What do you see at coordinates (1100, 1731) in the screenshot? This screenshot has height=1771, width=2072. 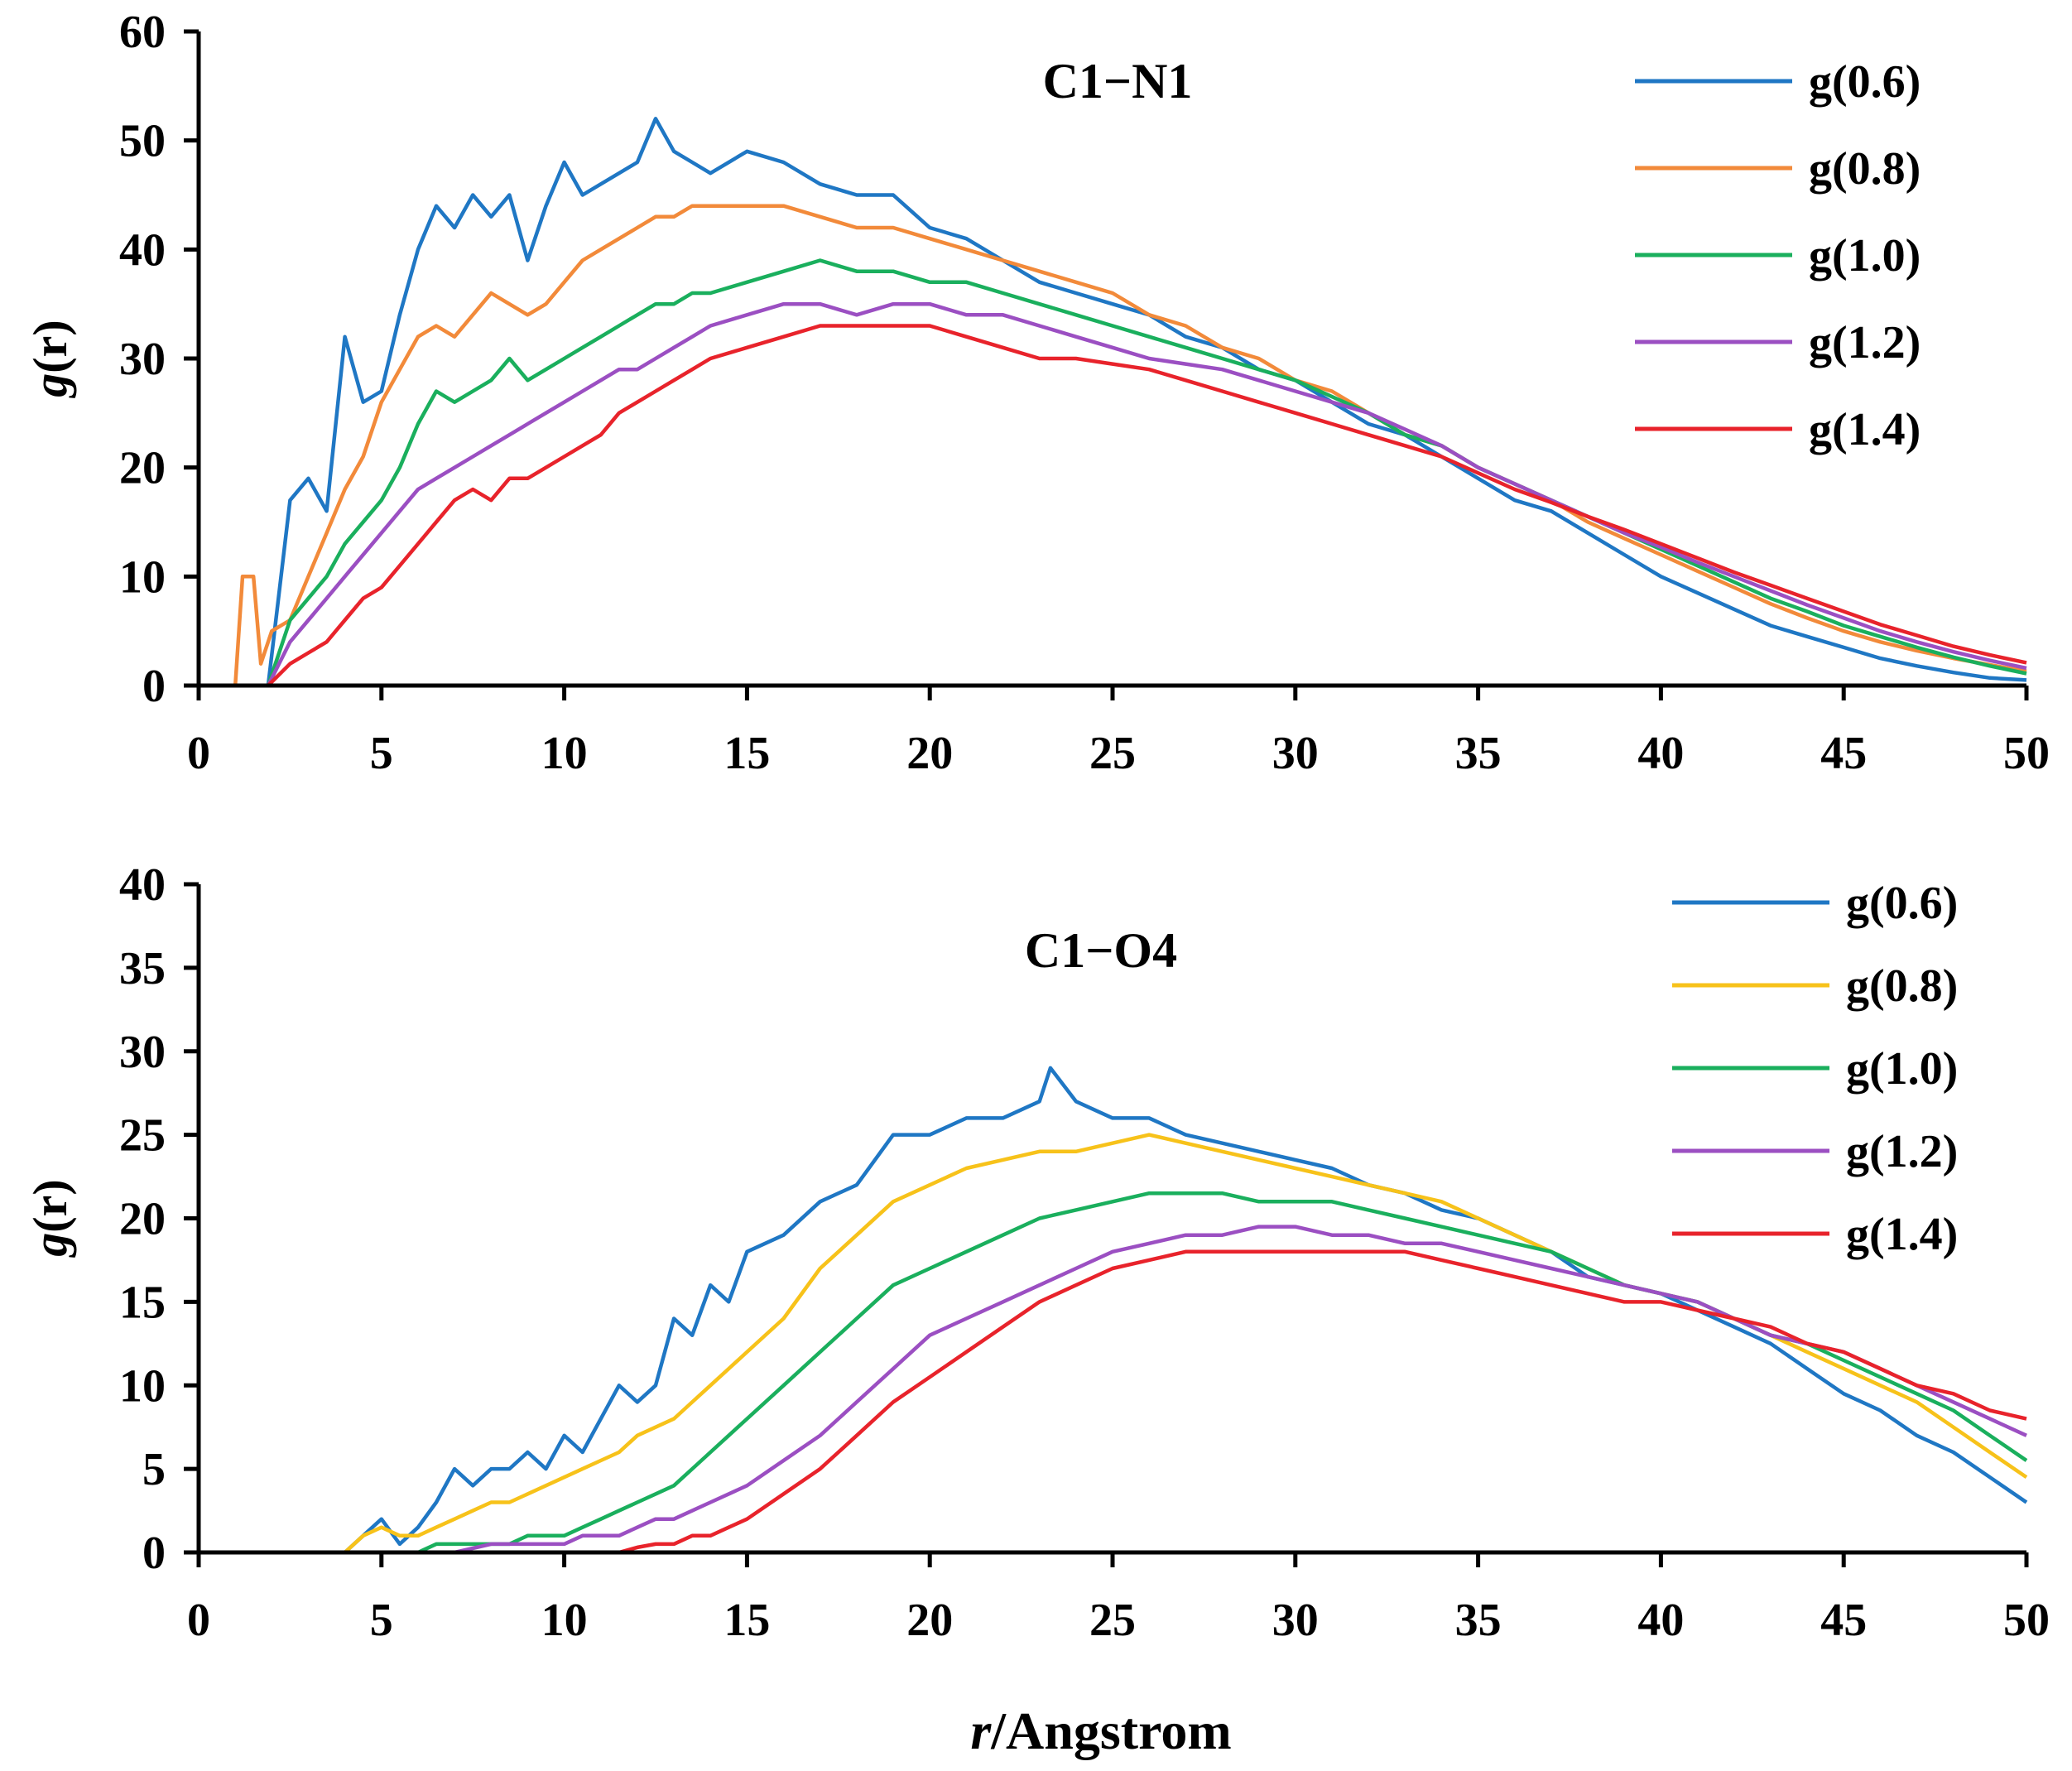 I see `x-axis-label: r/Angstrom` at bounding box center [1100, 1731].